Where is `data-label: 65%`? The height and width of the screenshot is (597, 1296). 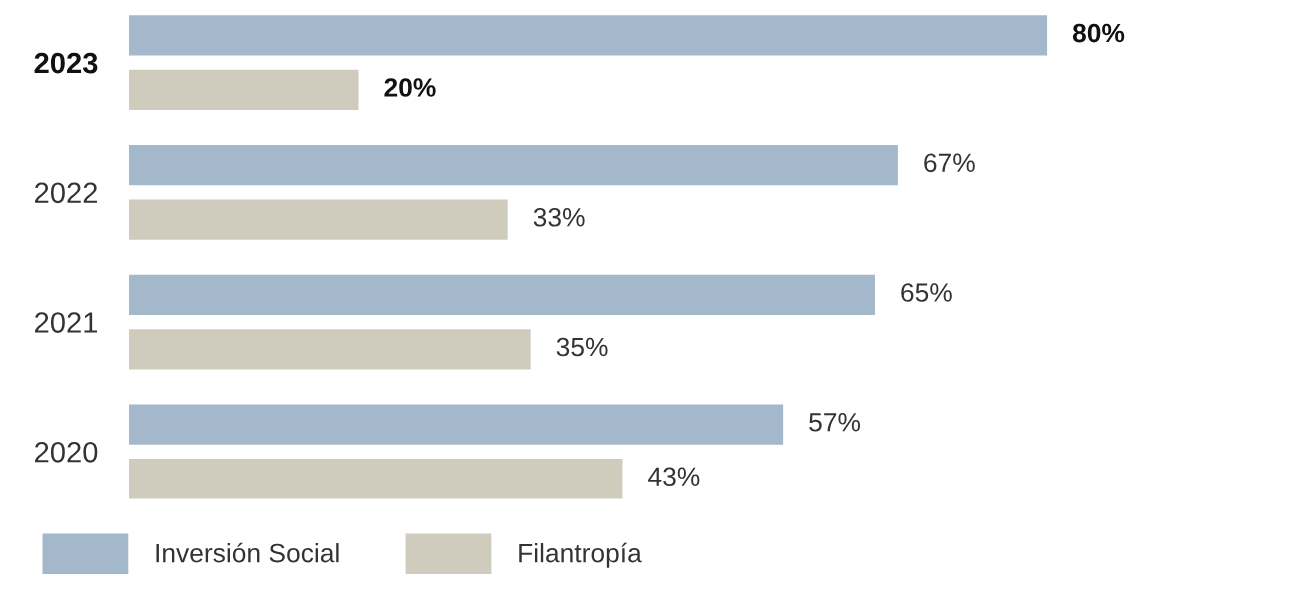 data-label: 65% is located at coordinates (926, 292).